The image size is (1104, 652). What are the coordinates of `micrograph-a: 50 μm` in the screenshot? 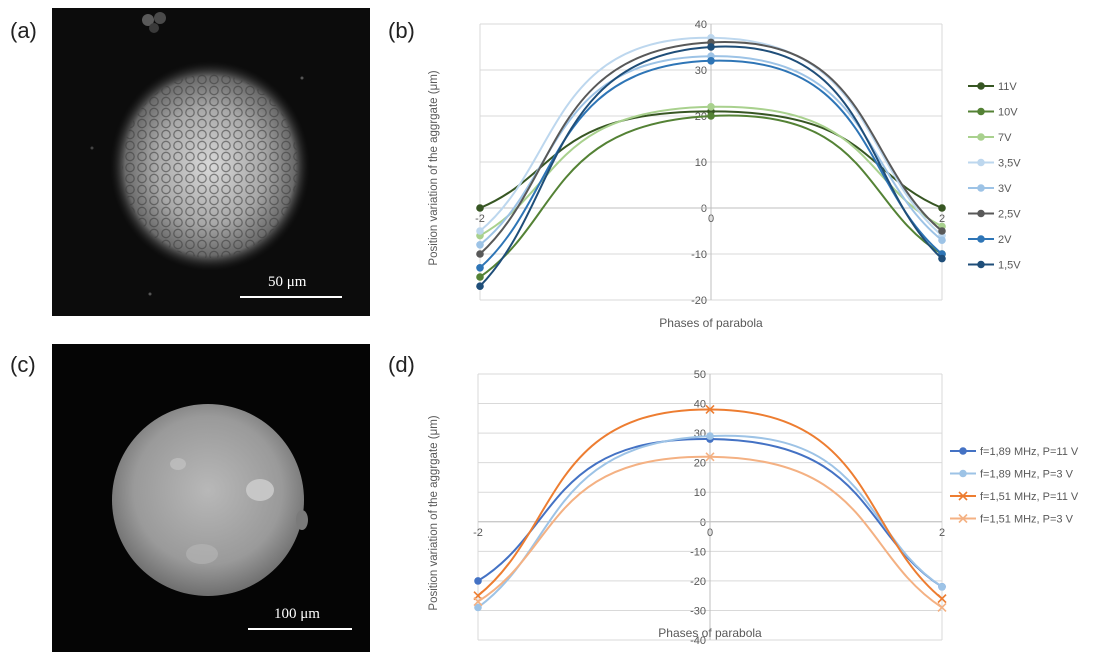 It's located at (211, 162).